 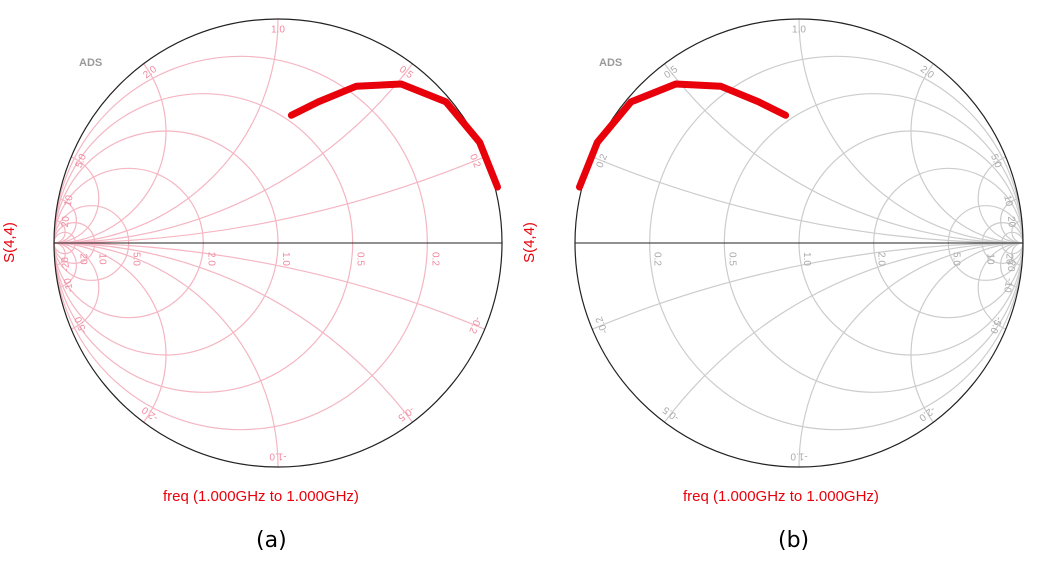 I want to click on x-axis-label-a: freq (1.000GHz to 1.000GHz), so click(x=261, y=496).